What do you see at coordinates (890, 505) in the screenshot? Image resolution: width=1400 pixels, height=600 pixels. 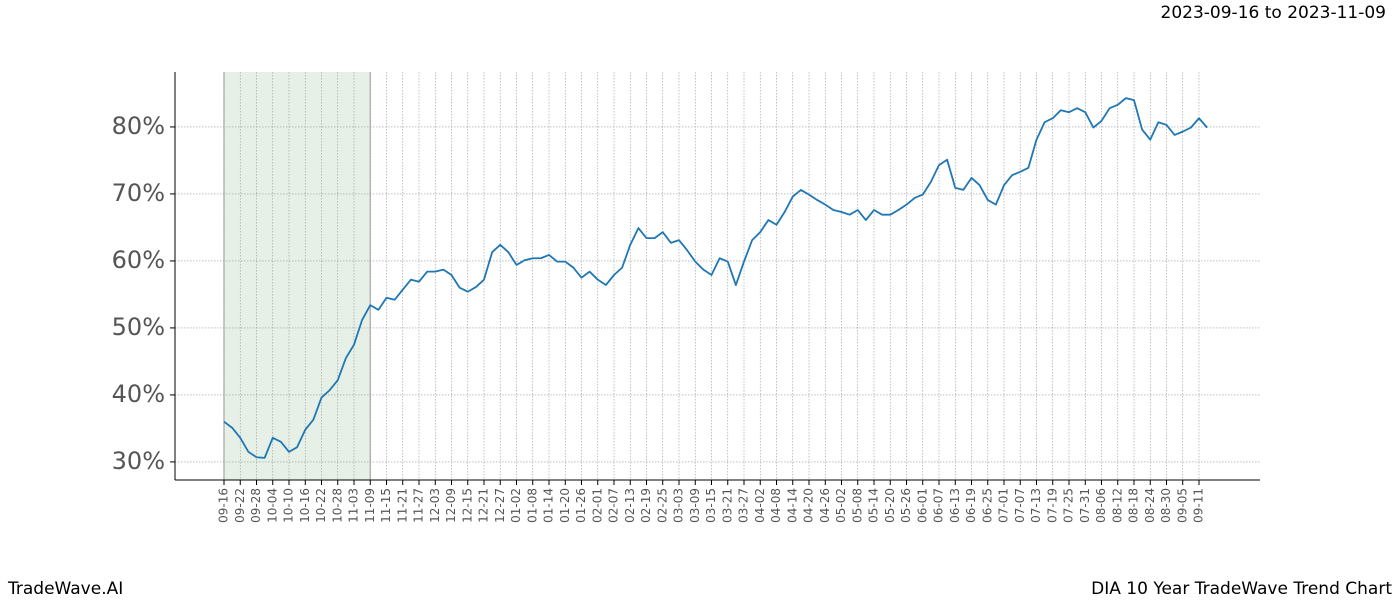 I see `x-tick-label: 05-20` at bounding box center [890, 505].